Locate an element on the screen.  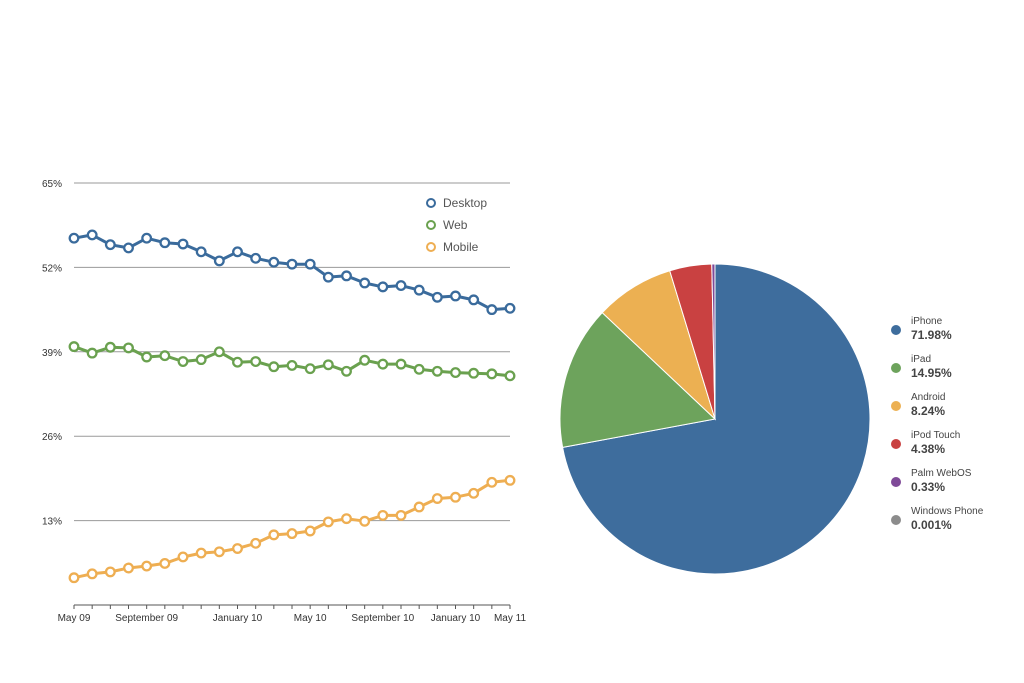
legend-percent: 71.98% is located at coordinates (931, 335).